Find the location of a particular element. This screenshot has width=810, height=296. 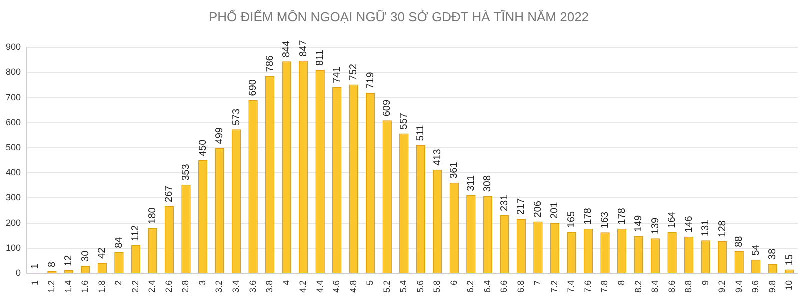

y-tick-label: 100 is located at coordinates (14, 247).